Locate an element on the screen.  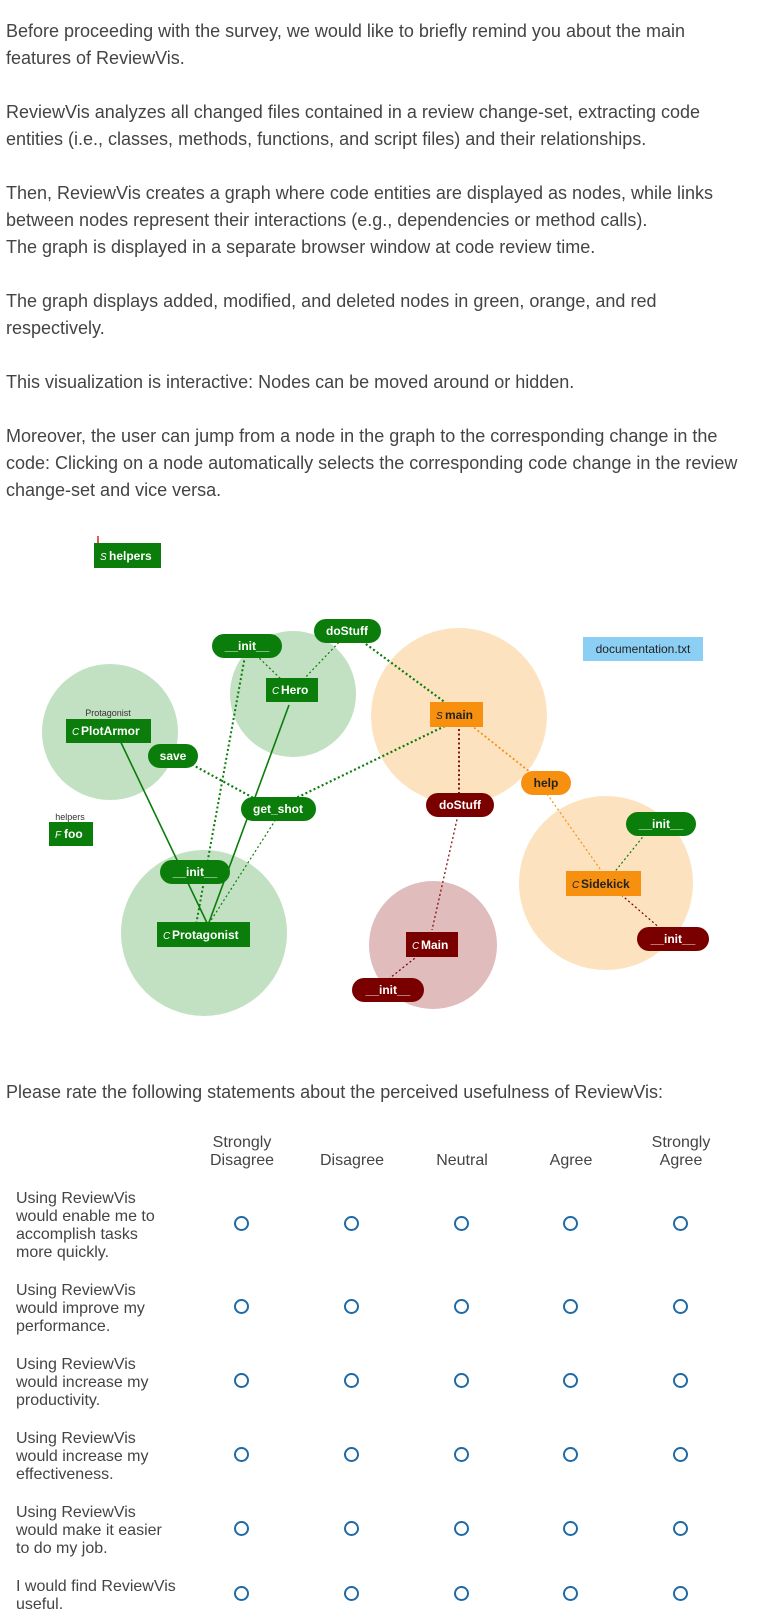
row-label-line: accomplish tasks is located at coordinates (77, 1234).